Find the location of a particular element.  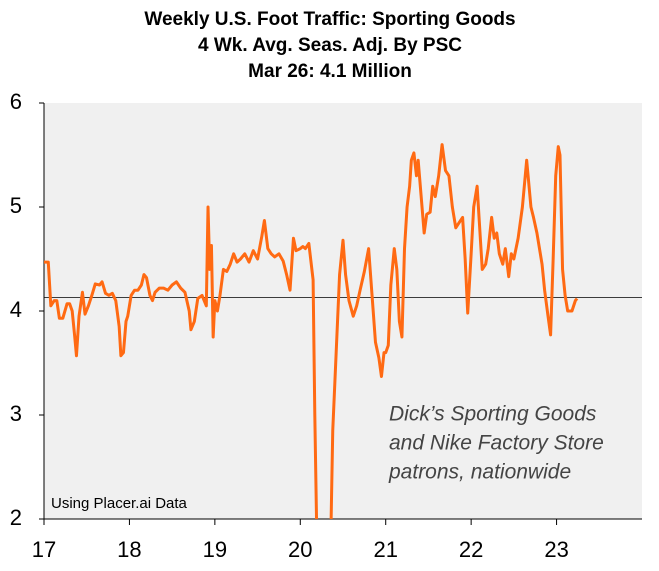

chart-subtitle: 4 Wk. Avg. Seas. Adj. By PSC is located at coordinates (330, 45).